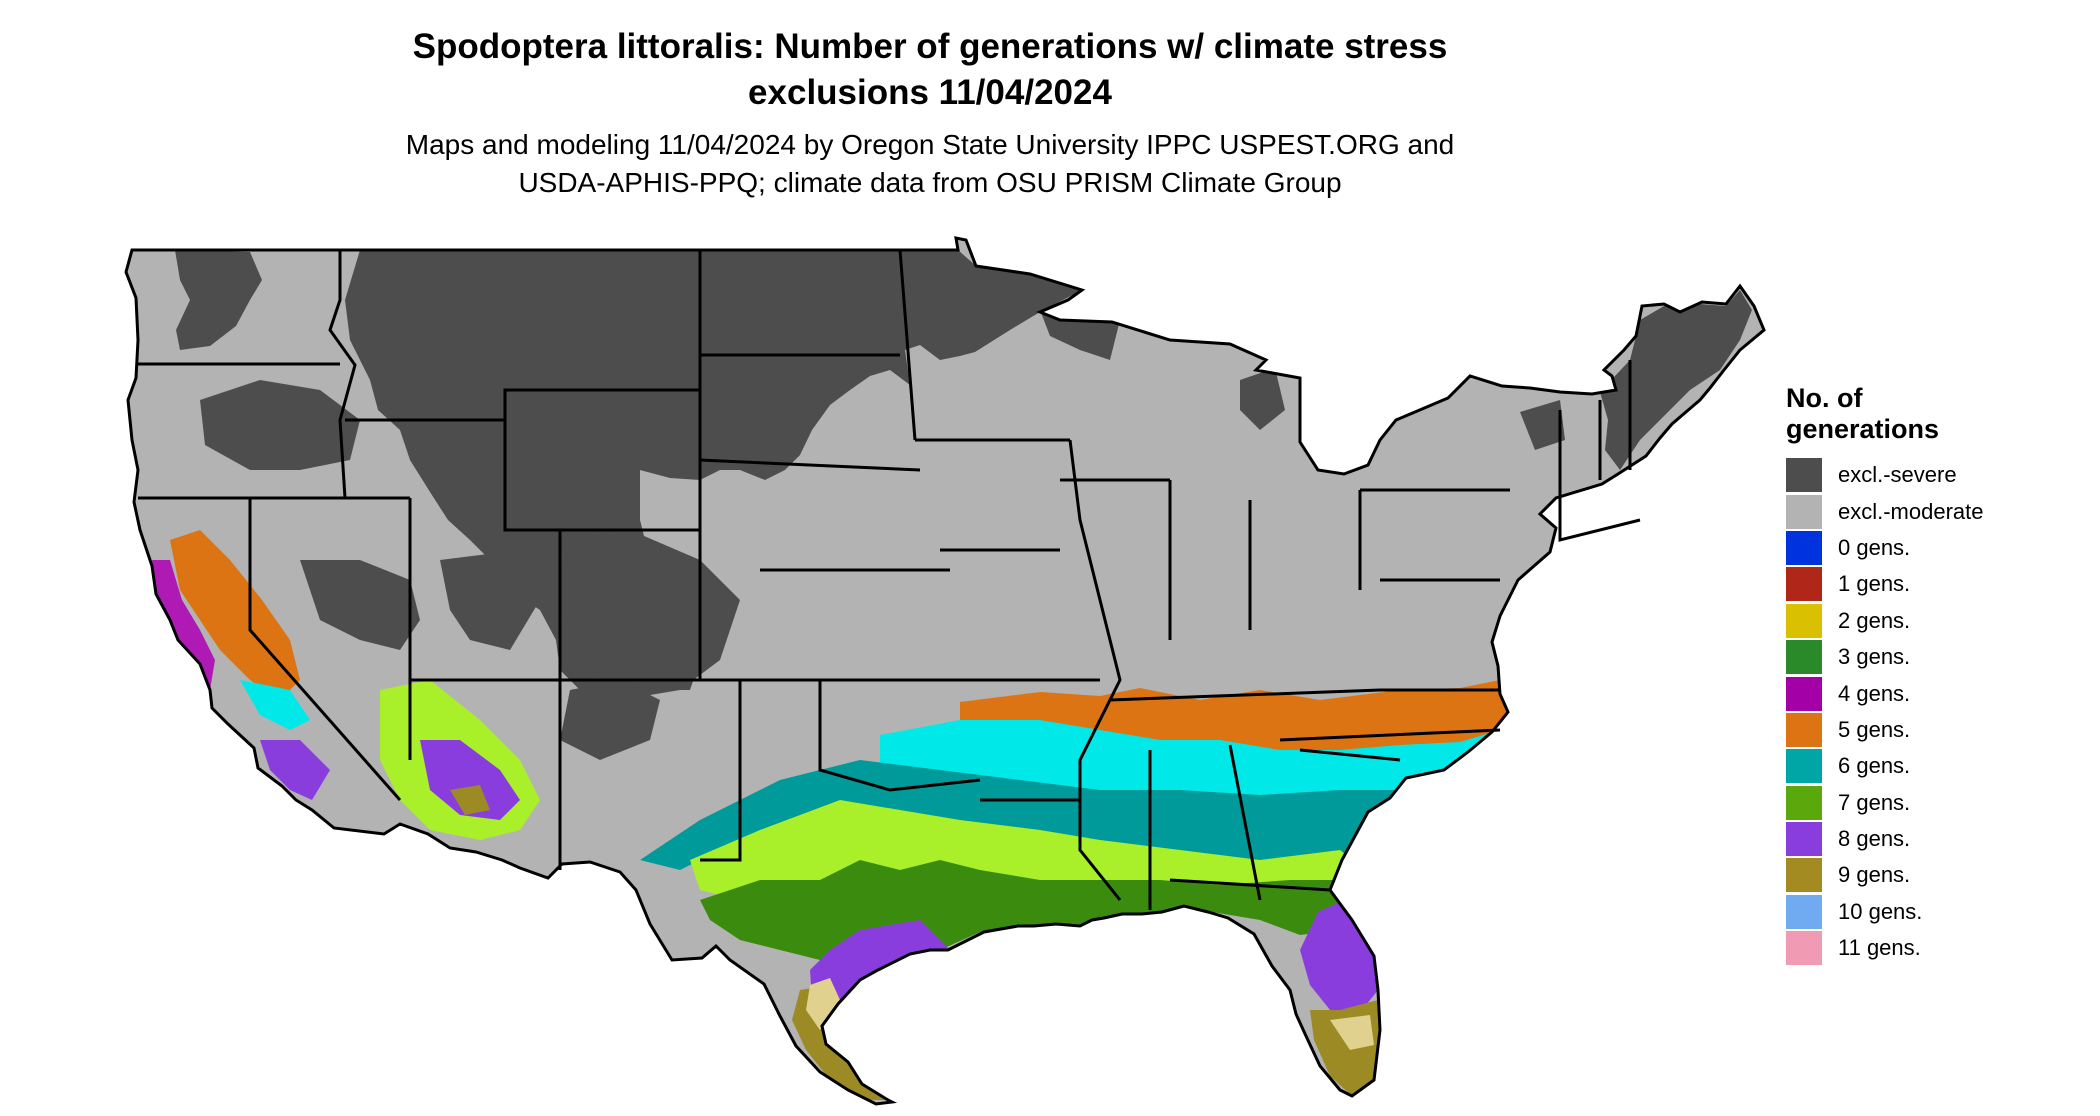 The width and height of the screenshot is (2100, 1116). Describe the element at coordinates (1879, 948) in the screenshot. I see `legend-label: 11 gens.` at that location.